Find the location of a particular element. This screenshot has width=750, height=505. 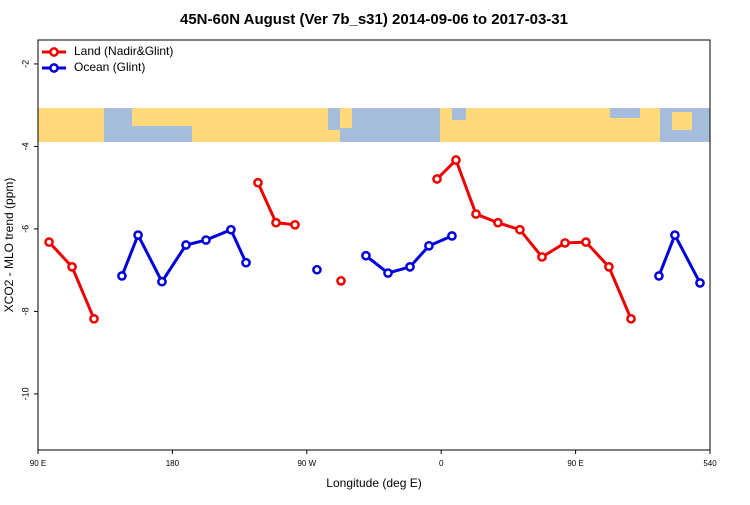

x-tick-label: 0 is located at coordinates (441, 463).